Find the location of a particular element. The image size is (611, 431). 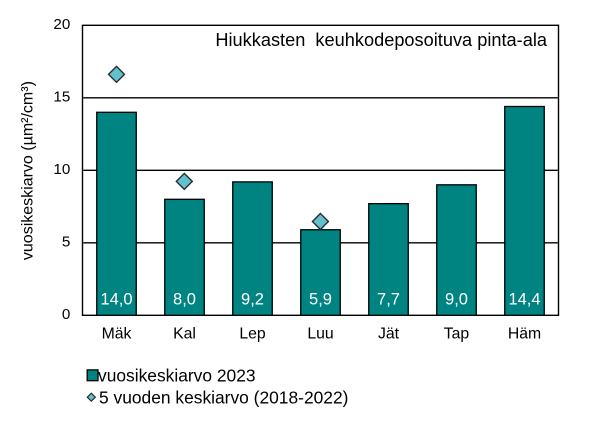

svg-text: Tap is located at coordinates (457, 334).